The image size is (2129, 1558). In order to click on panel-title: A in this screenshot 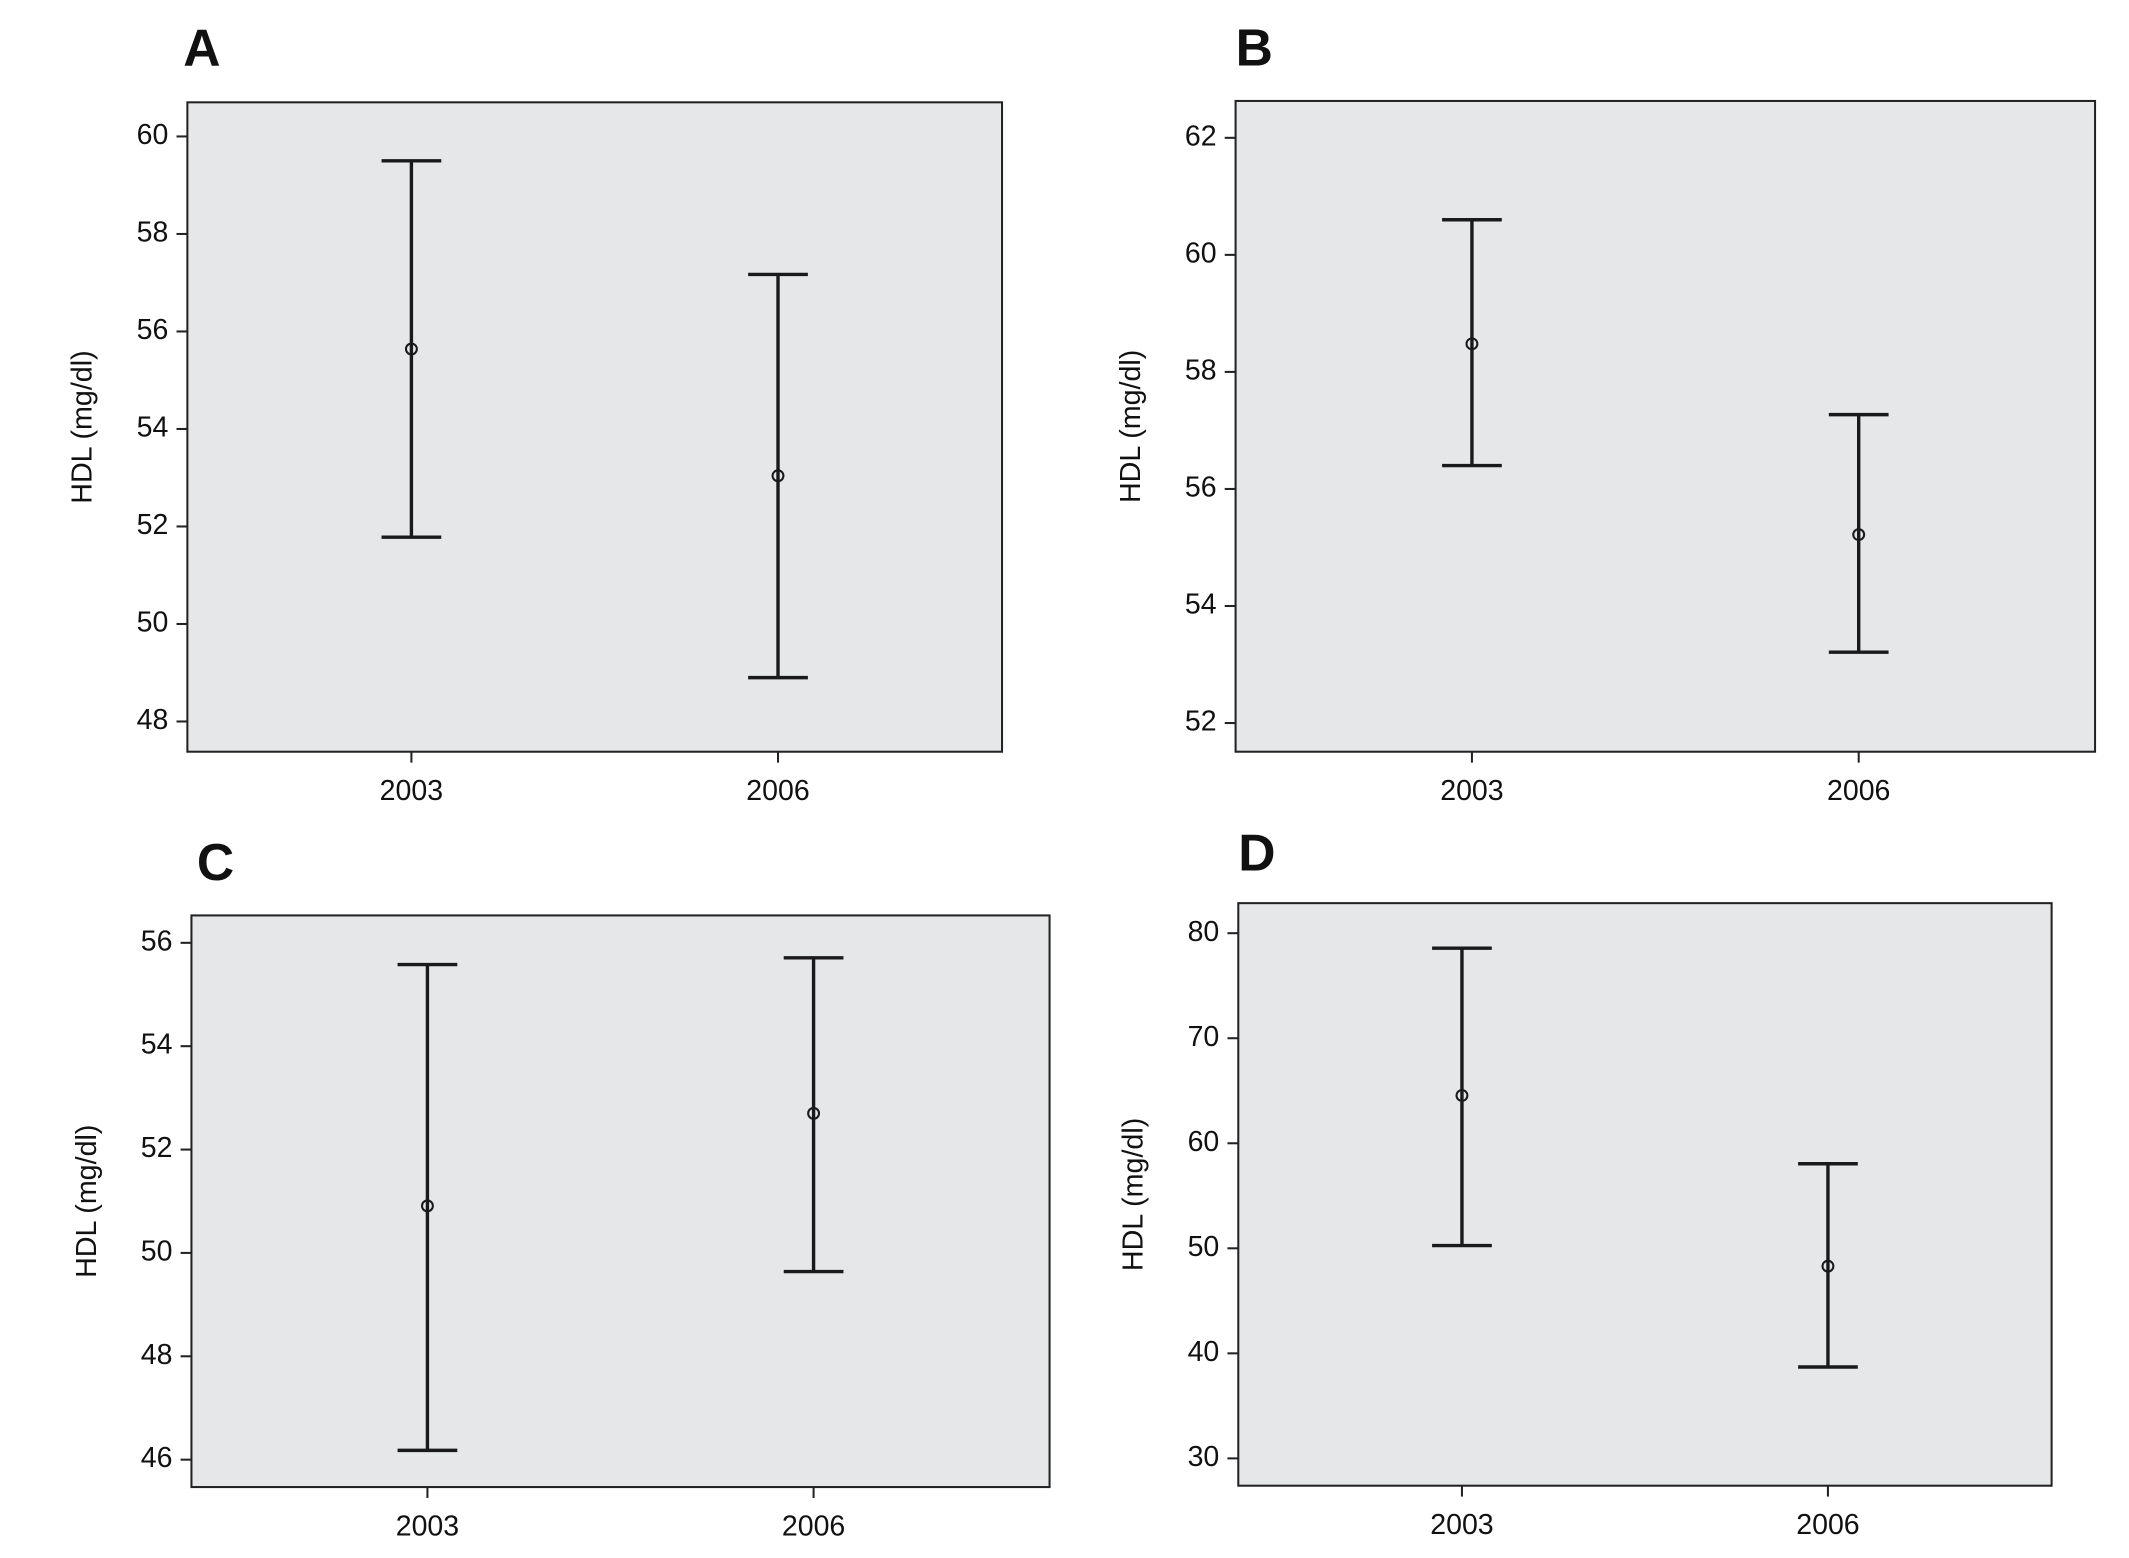, I will do `click(201, 47)`.